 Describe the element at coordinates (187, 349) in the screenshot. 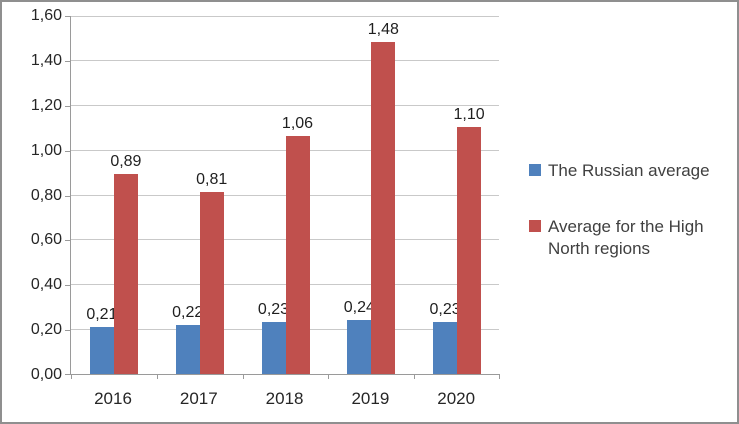

I see `bar-russian-average-2017` at that location.